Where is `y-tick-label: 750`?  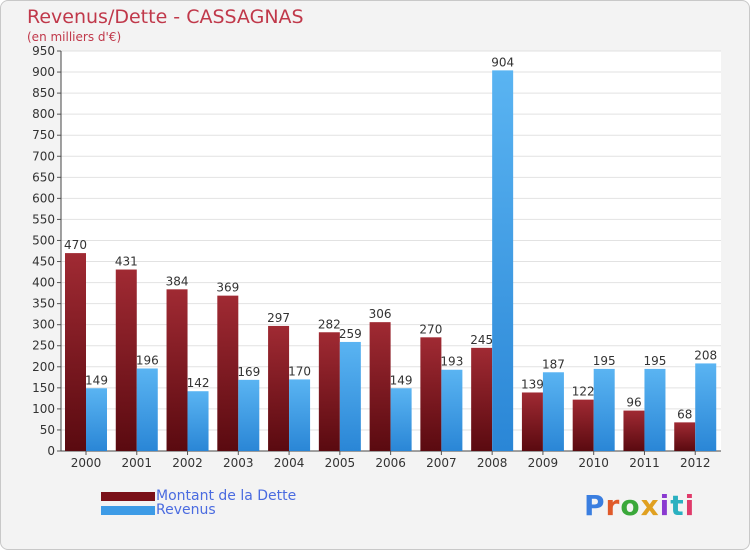
y-tick-label: 750 is located at coordinates (43, 135).